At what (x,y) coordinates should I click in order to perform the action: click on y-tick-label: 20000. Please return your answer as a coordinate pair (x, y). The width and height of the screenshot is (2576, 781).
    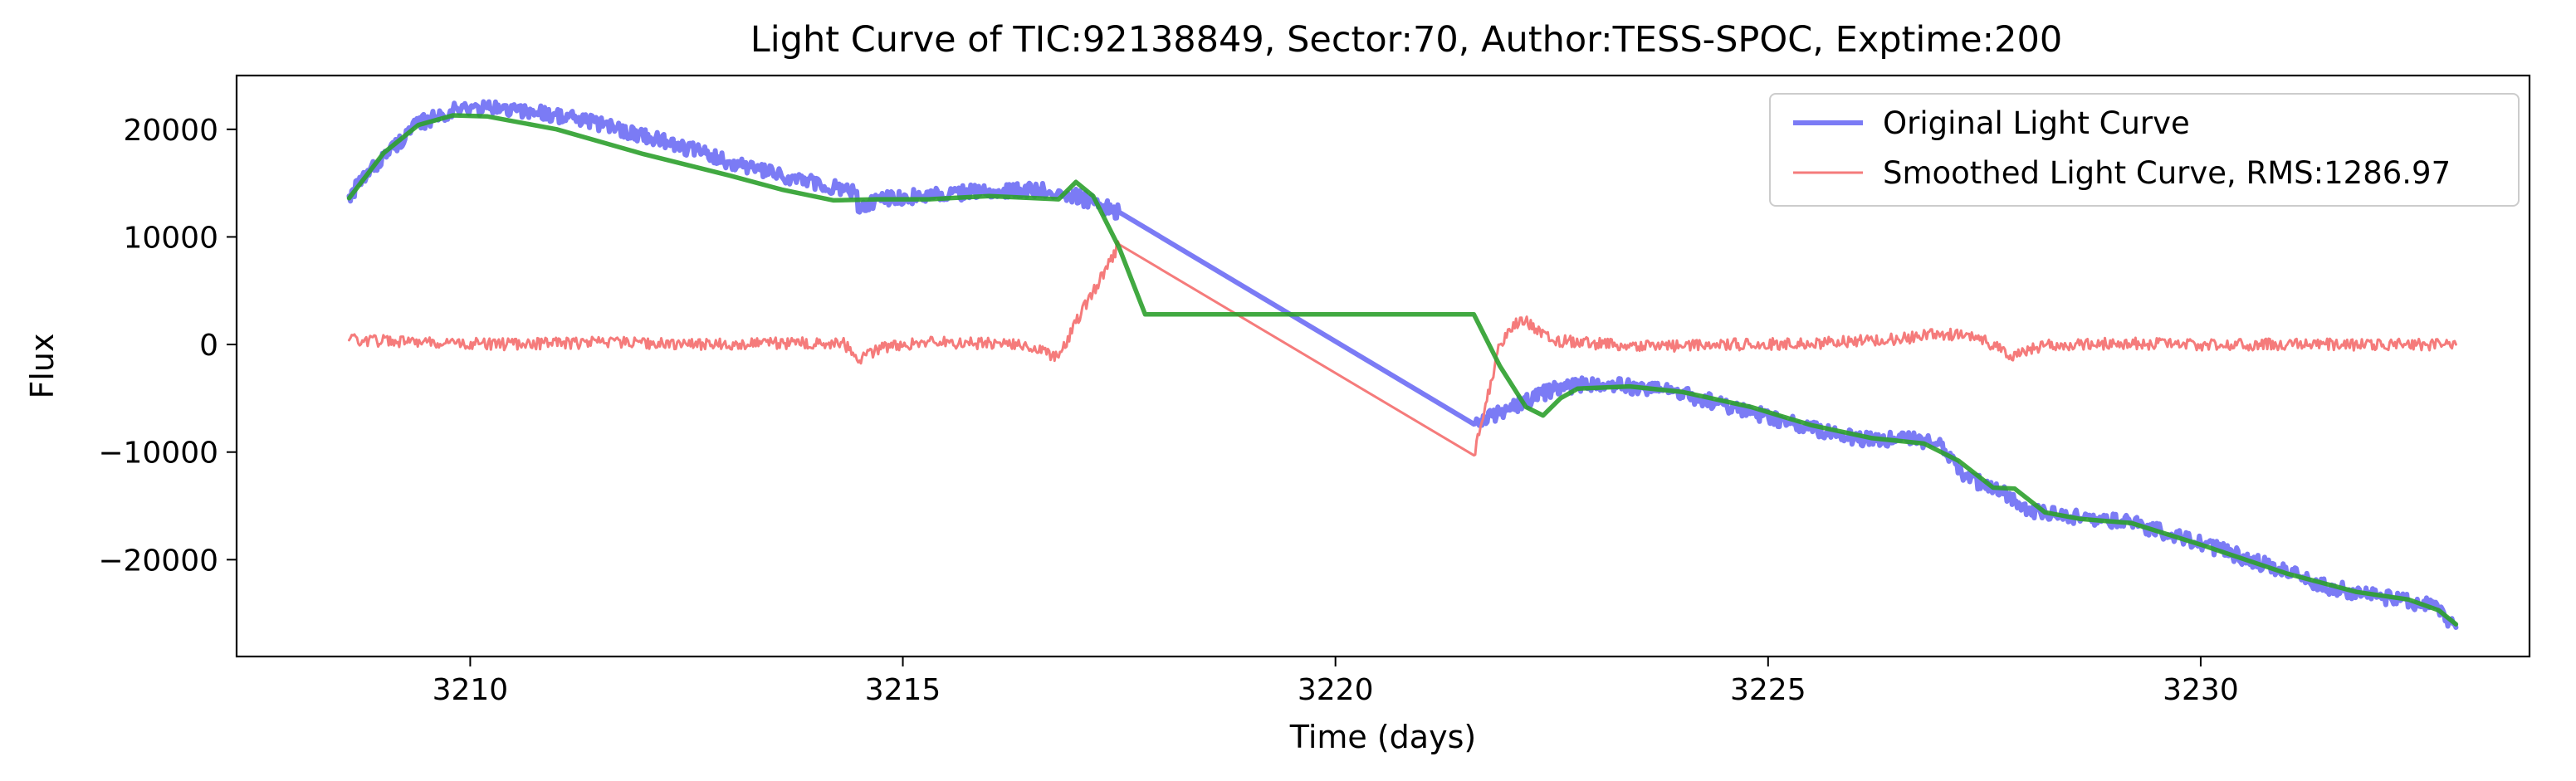
    Looking at the image, I should click on (170, 131).